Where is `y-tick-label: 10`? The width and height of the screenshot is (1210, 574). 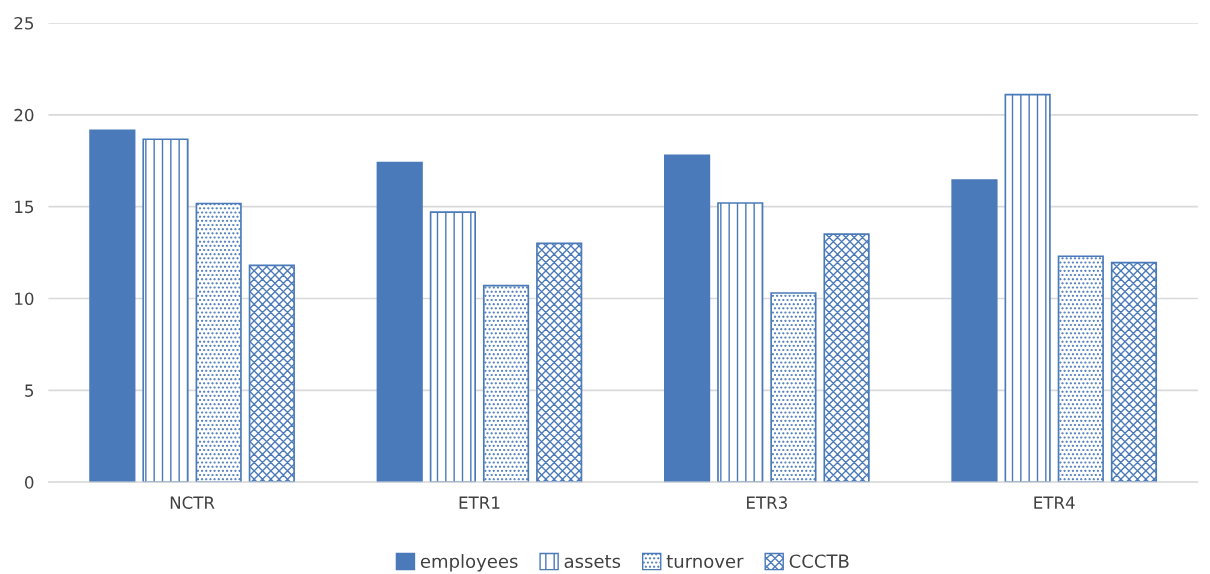 y-tick-label: 10 is located at coordinates (24, 299).